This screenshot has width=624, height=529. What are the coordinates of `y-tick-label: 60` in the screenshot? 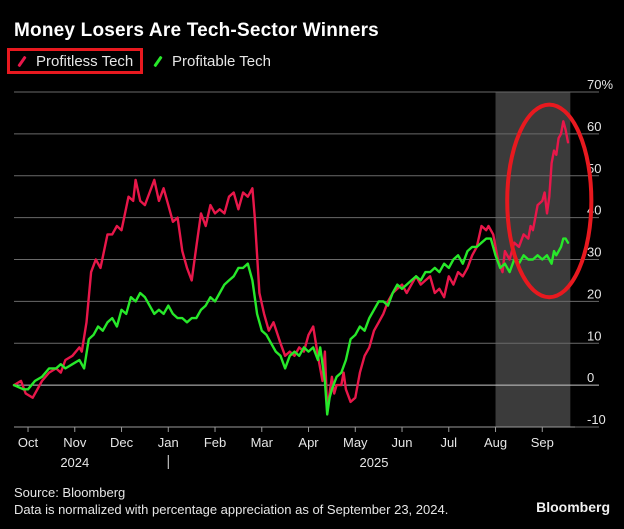 It's located at (594, 126).